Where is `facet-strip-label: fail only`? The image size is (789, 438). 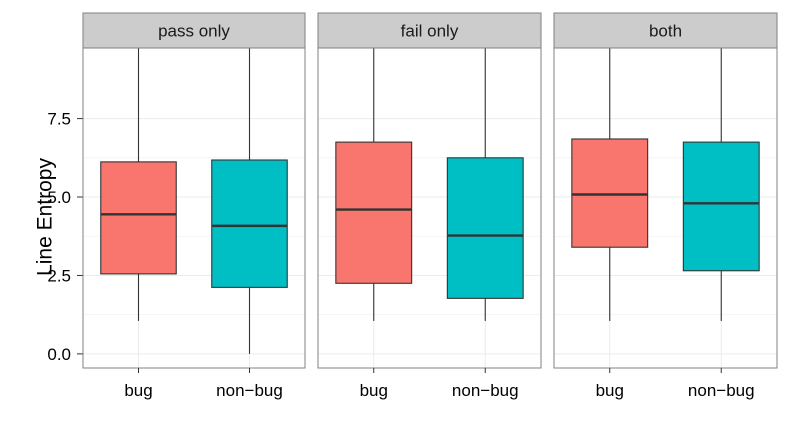
facet-strip-label: fail only is located at coordinates (430, 30).